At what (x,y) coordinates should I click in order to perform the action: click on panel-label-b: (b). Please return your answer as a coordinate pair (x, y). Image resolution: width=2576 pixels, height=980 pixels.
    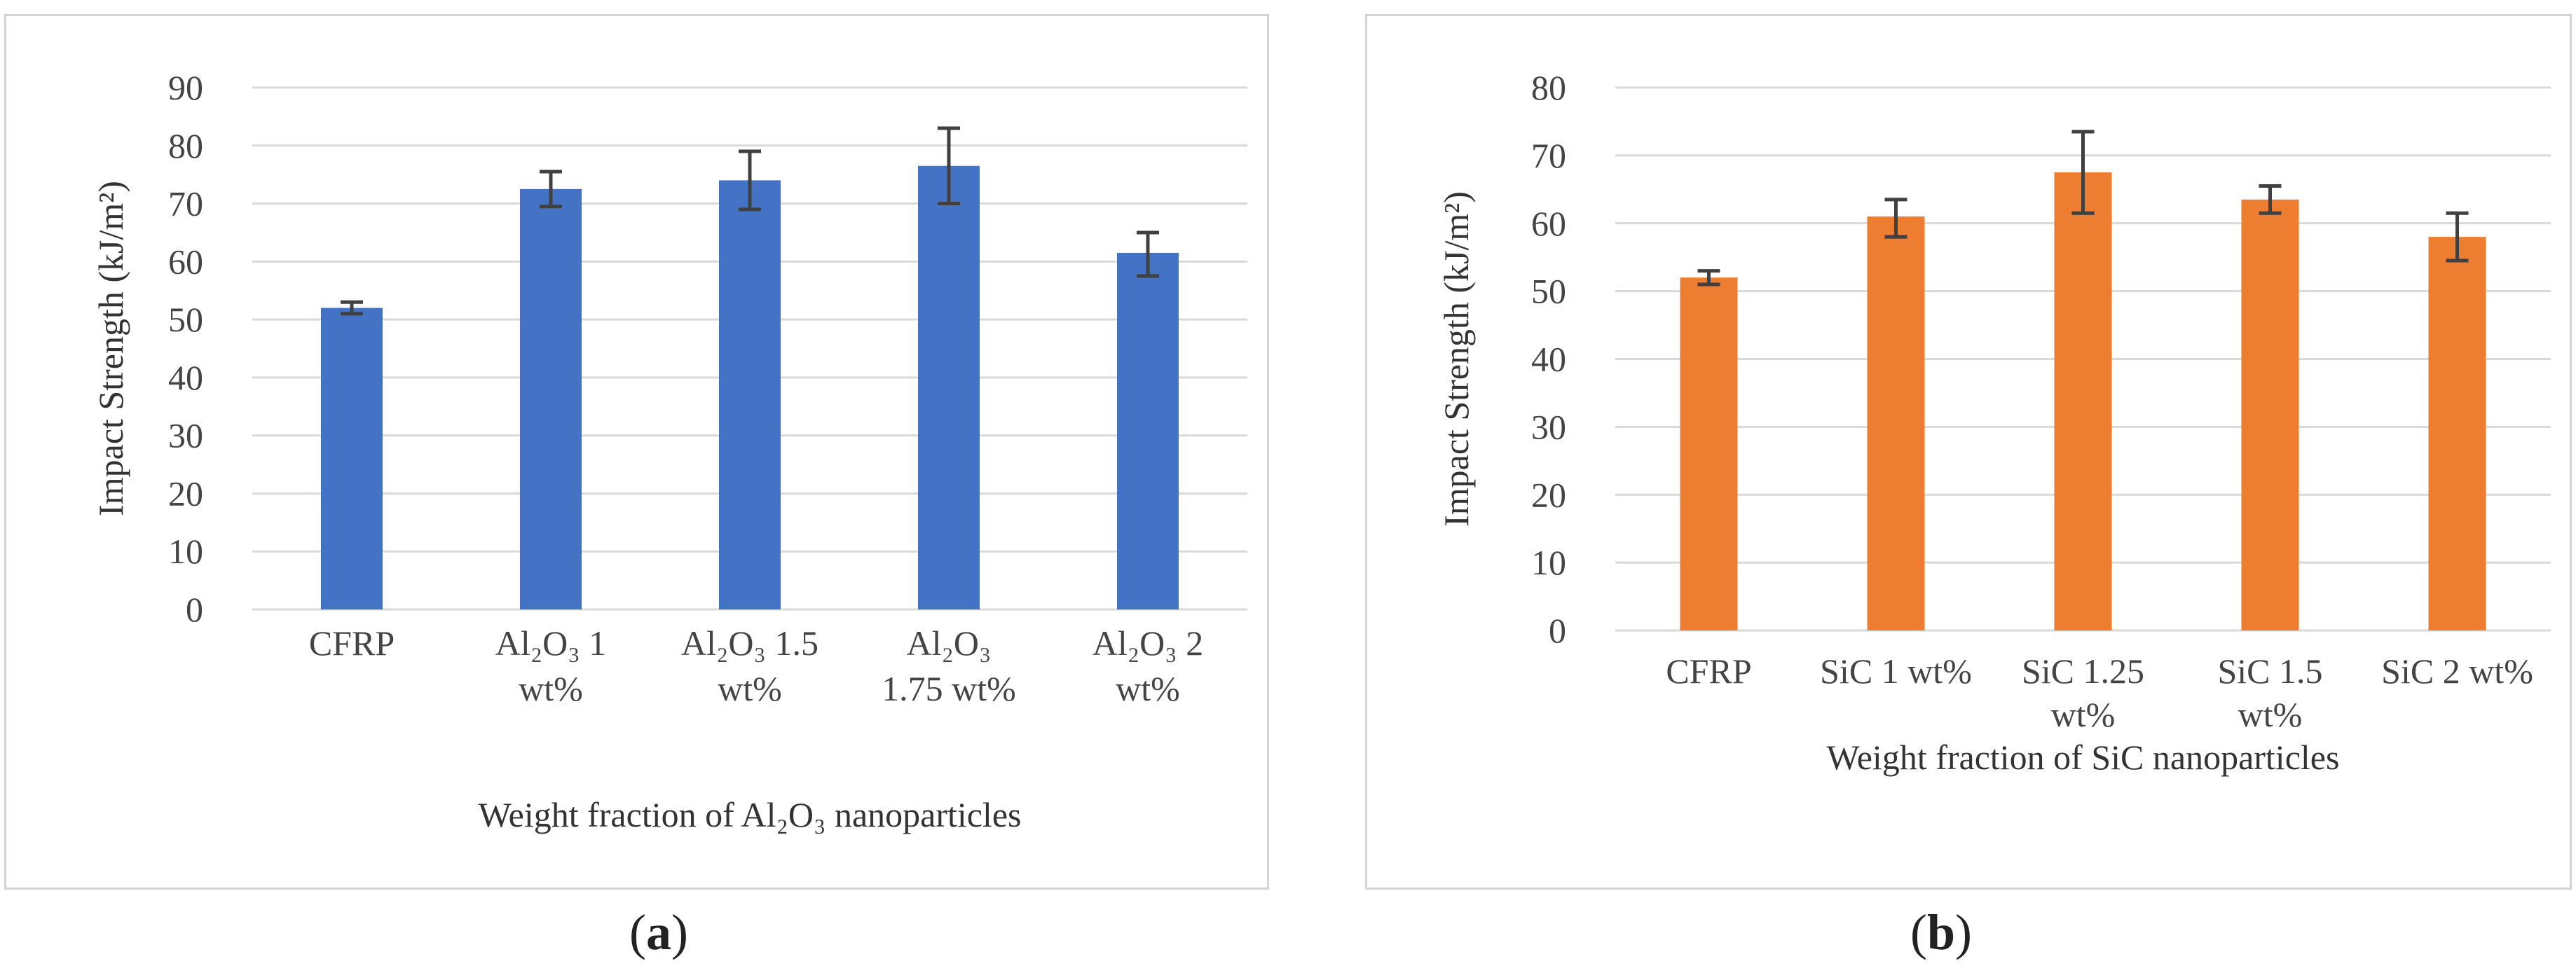
    Looking at the image, I should click on (1941, 932).